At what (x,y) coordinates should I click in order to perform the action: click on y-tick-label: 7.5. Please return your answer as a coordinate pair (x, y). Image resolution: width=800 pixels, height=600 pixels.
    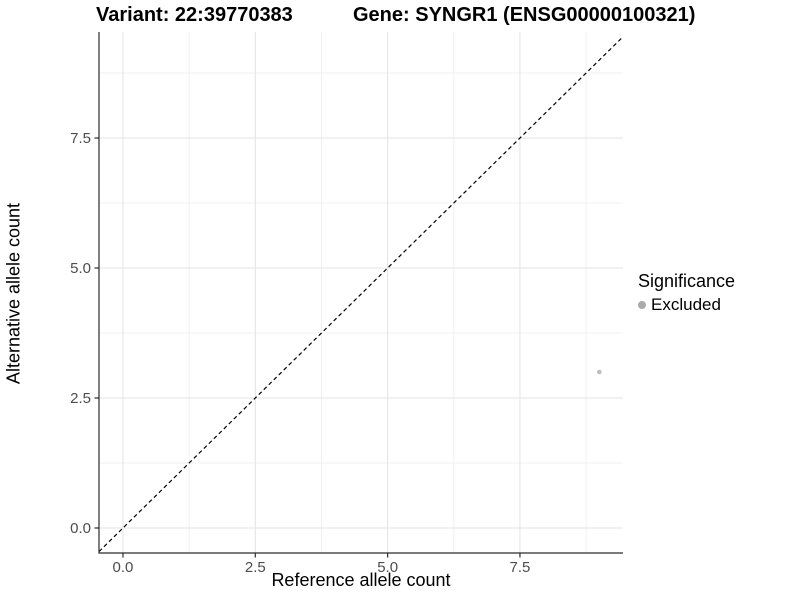
    Looking at the image, I should click on (80, 138).